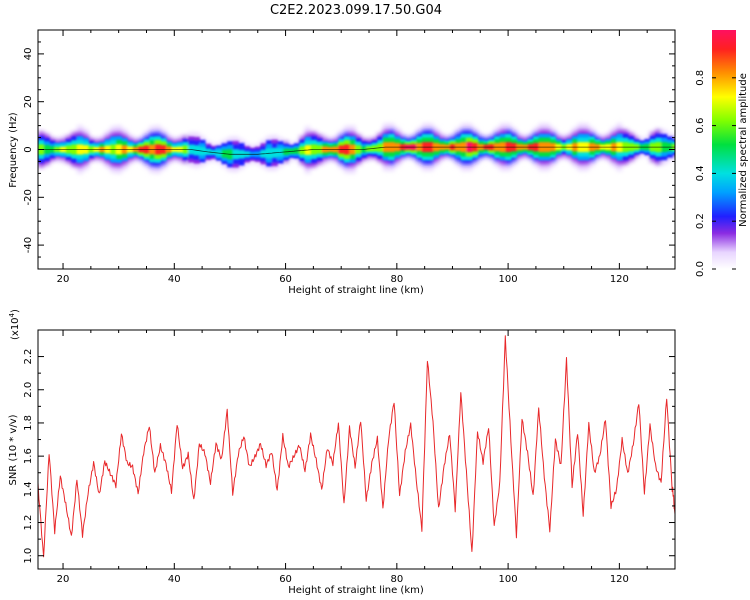 The width and height of the screenshot is (750, 600). Describe the element at coordinates (28, 489) in the screenshot. I see `snr-y-tick-label: 1.4` at that location.